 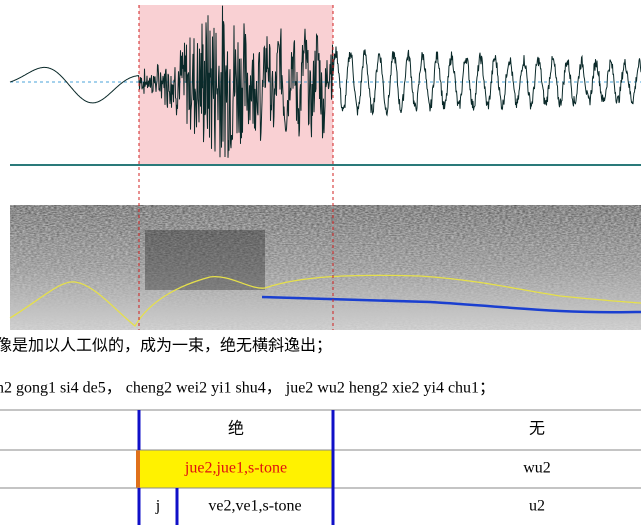 I want to click on pitch-curve, so click(x=451, y=304).